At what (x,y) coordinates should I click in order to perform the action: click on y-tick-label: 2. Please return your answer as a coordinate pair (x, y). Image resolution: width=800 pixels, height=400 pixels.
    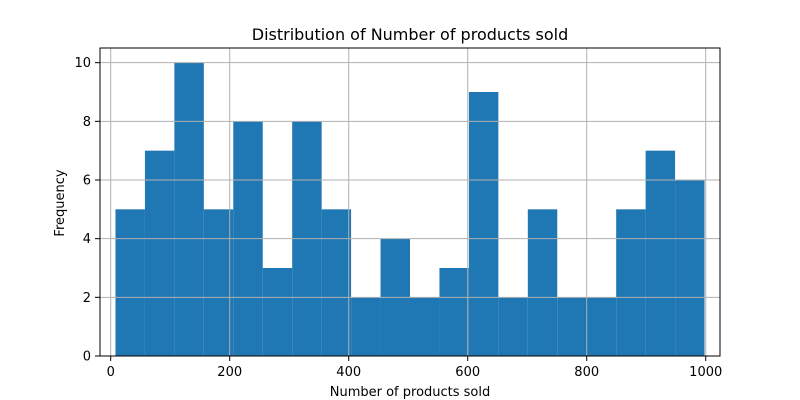
    Looking at the image, I should click on (87, 298).